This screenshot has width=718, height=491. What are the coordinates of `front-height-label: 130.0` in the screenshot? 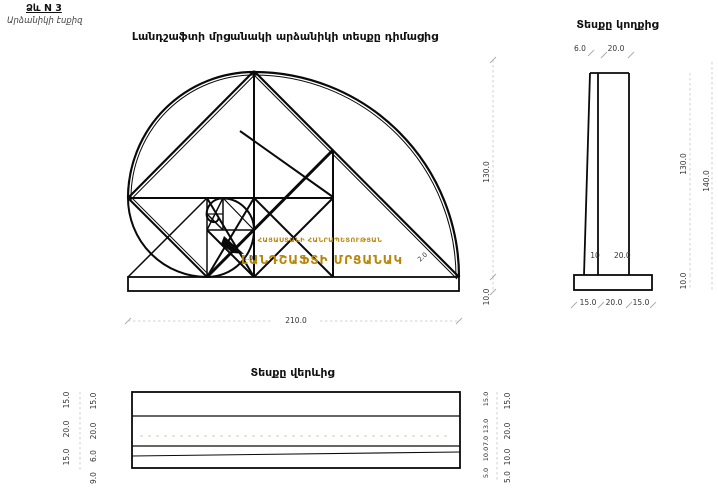 It's located at (486, 172).